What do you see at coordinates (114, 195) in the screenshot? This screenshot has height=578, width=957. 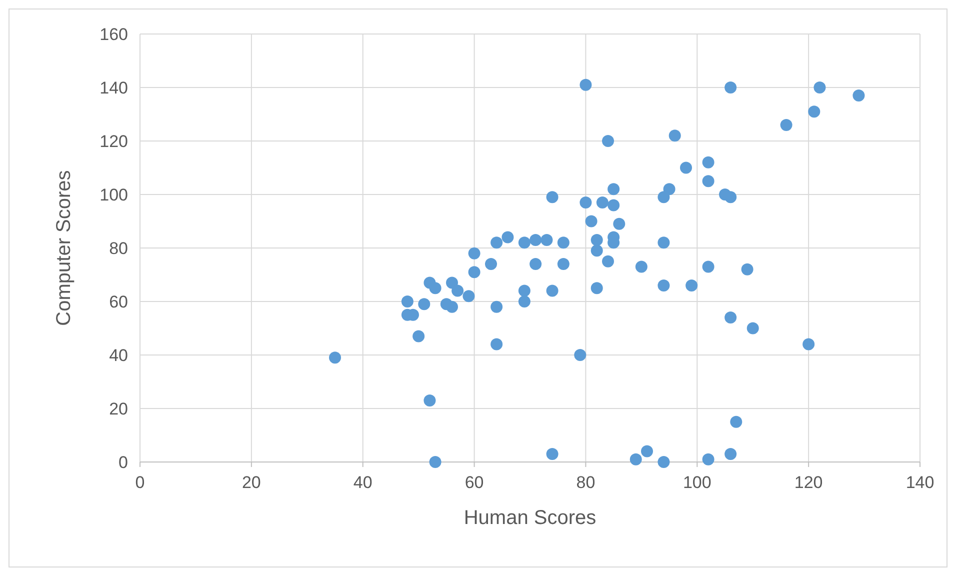 I see `y-tick-label: 100` at bounding box center [114, 195].